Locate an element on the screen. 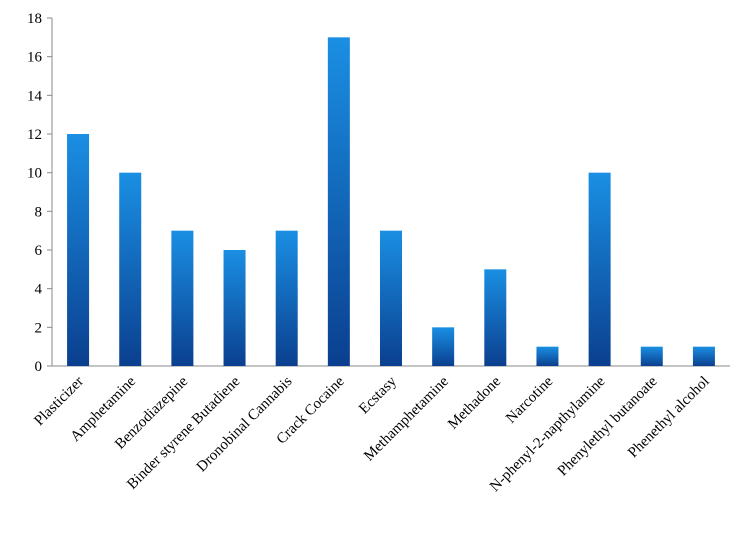 This screenshot has height=556, width=736. x-tick-label: Ecstasy is located at coordinates (378, 395).